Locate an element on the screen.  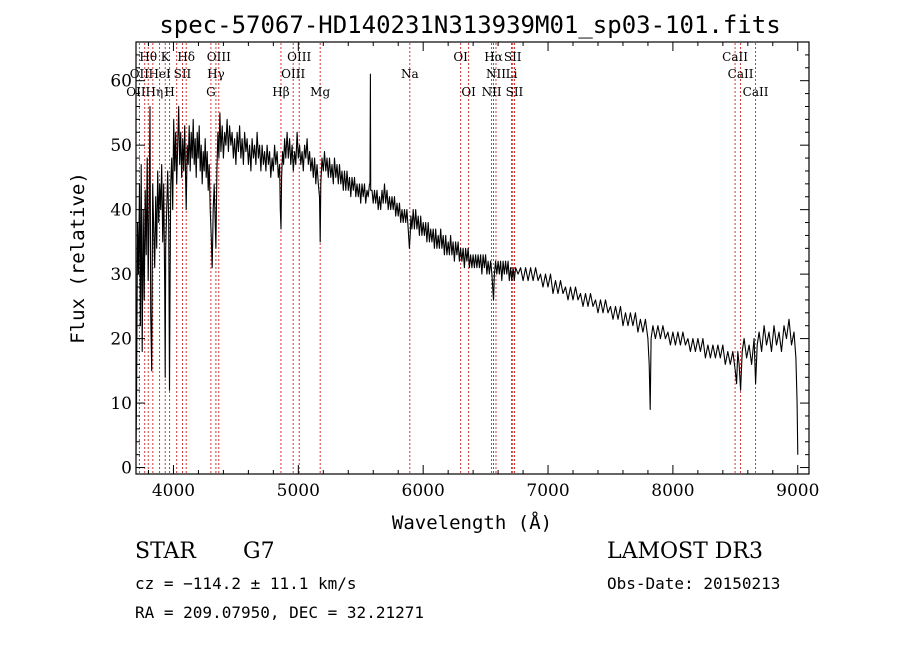
y-tick-label: 40 is located at coordinates (121, 211).